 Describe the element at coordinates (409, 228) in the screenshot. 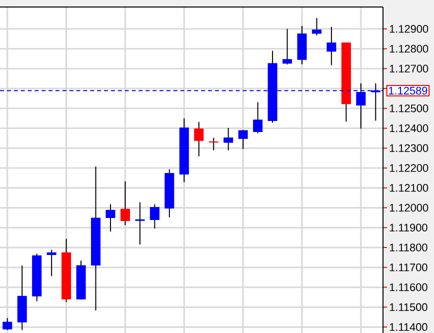

I see `y-tick-label: 1.11900` at that location.